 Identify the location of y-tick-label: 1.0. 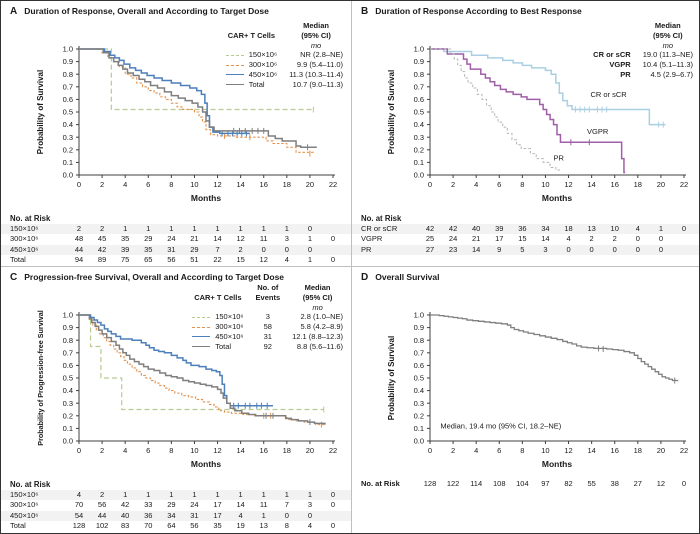
(68, 49).